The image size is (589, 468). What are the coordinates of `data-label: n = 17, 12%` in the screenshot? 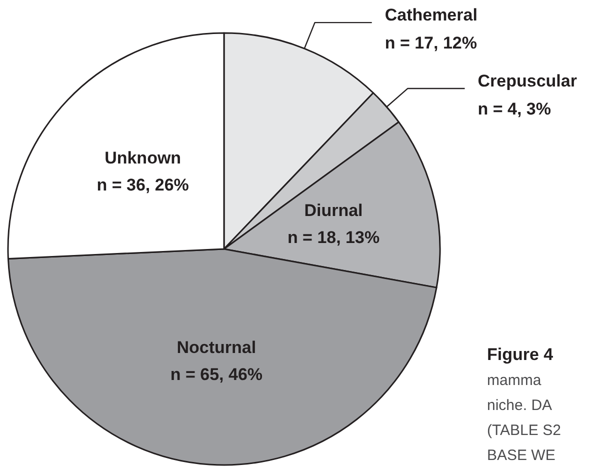 It's located at (430, 43).